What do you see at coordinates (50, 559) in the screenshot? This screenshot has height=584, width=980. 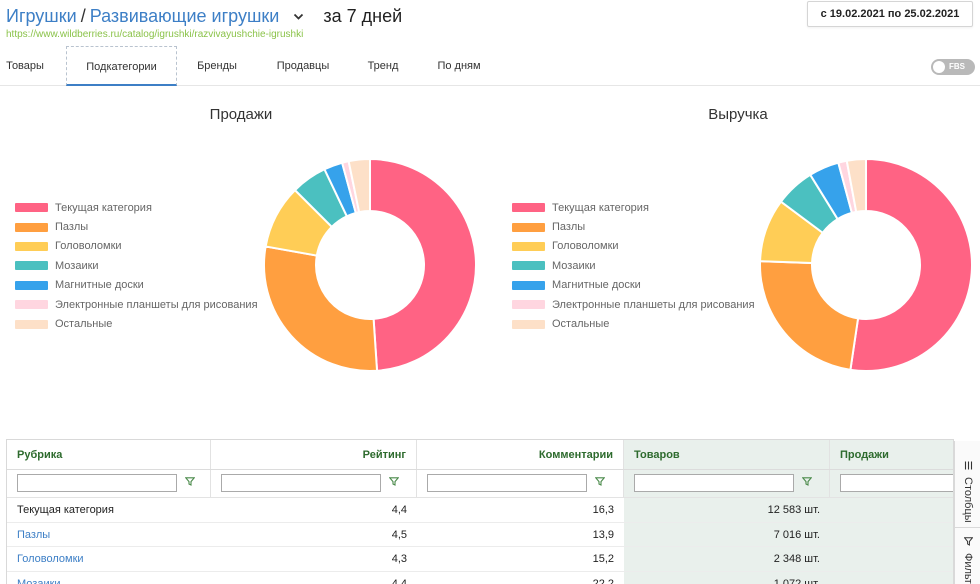 I see `rubric-link: Головоломки` at bounding box center [50, 559].